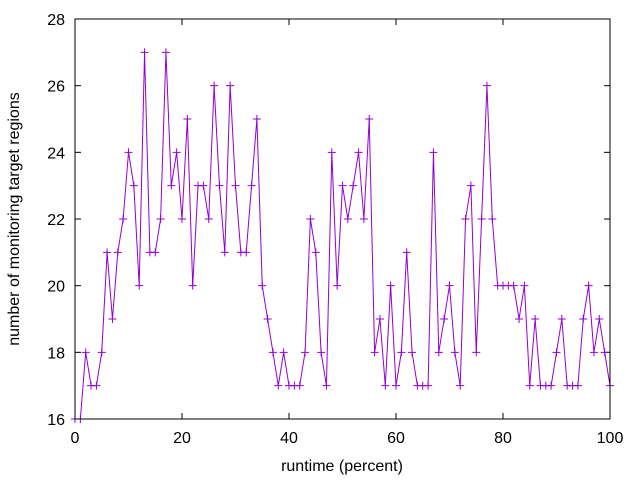  Describe the element at coordinates (14, 218) in the screenshot. I see `y-axis-label: number of monitoring target regions` at that location.